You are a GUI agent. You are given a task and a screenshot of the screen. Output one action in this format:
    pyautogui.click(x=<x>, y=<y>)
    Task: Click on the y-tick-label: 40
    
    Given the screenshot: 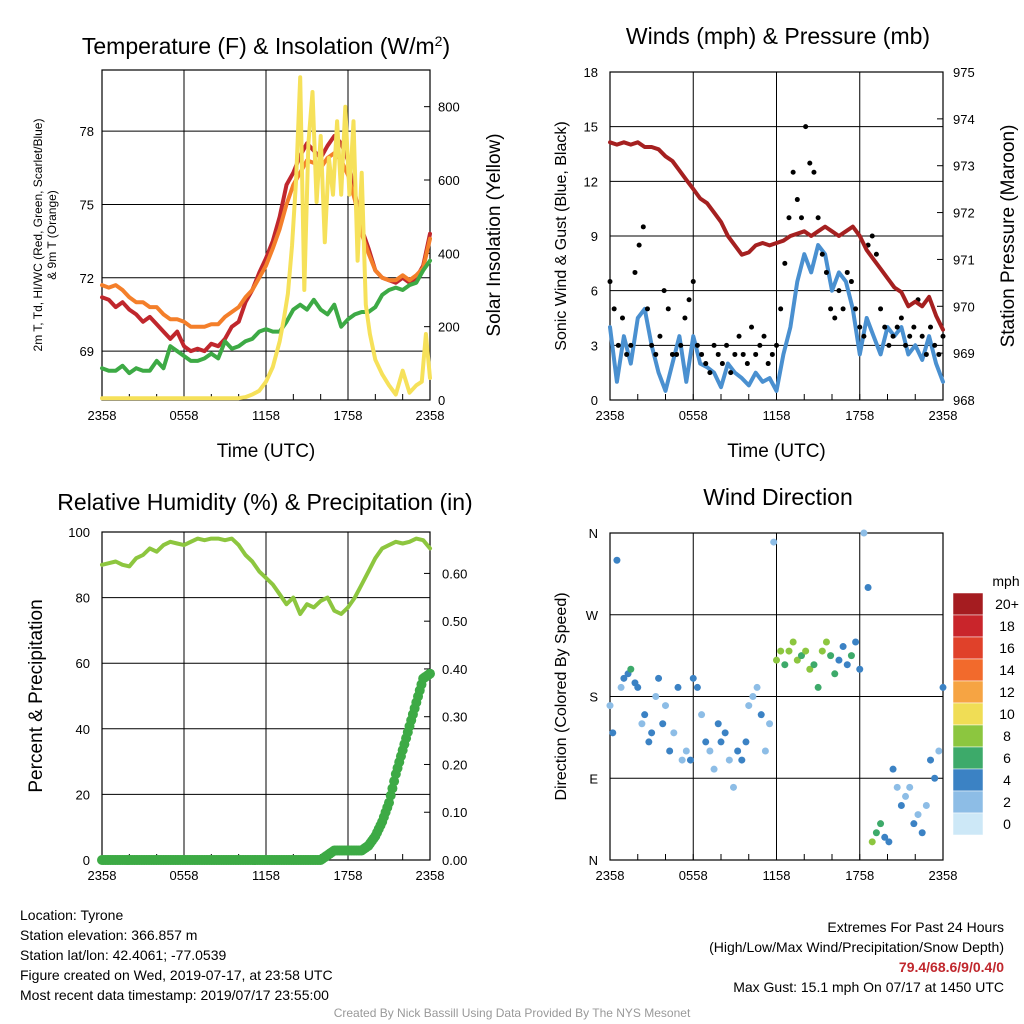 What is the action you would take?
    pyautogui.click(x=83, y=729)
    